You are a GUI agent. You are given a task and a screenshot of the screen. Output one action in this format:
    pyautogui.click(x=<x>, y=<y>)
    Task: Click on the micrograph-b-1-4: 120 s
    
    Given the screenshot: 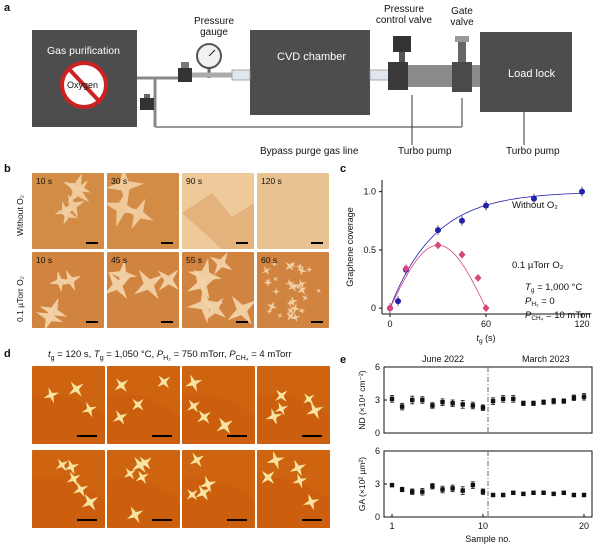 What is the action you would take?
    pyautogui.click(x=293, y=211)
    